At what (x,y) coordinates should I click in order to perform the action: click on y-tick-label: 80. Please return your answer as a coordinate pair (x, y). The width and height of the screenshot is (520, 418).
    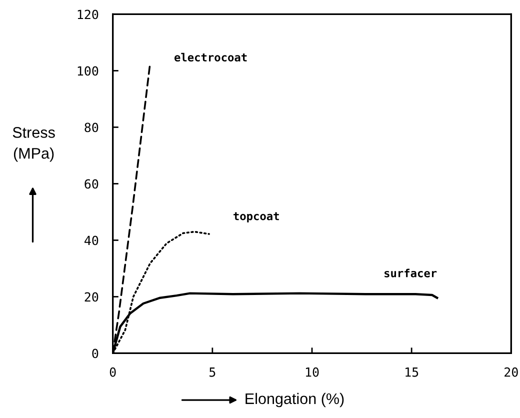
    Looking at the image, I should click on (91, 127).